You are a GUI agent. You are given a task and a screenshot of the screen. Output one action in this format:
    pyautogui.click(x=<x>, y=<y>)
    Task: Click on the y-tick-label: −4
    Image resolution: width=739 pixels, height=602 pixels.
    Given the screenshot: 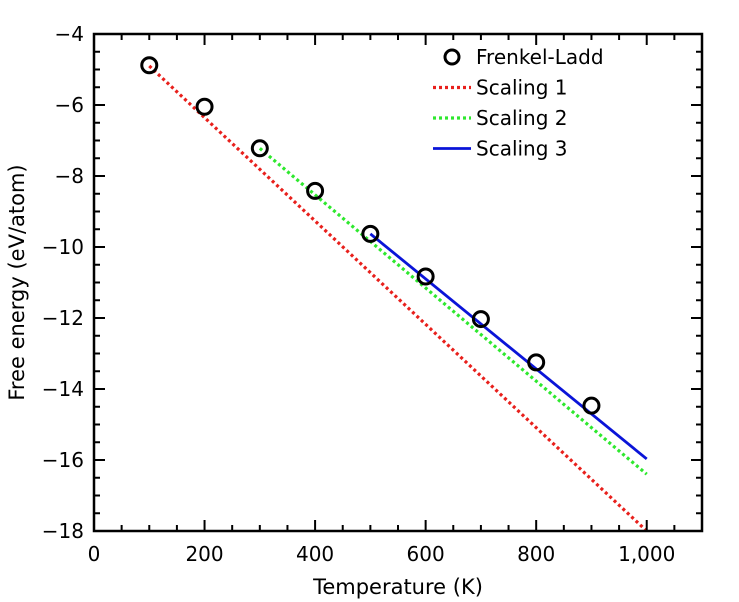 What is the action you would take?
    pyautogui.click(x=69, y=34)
    